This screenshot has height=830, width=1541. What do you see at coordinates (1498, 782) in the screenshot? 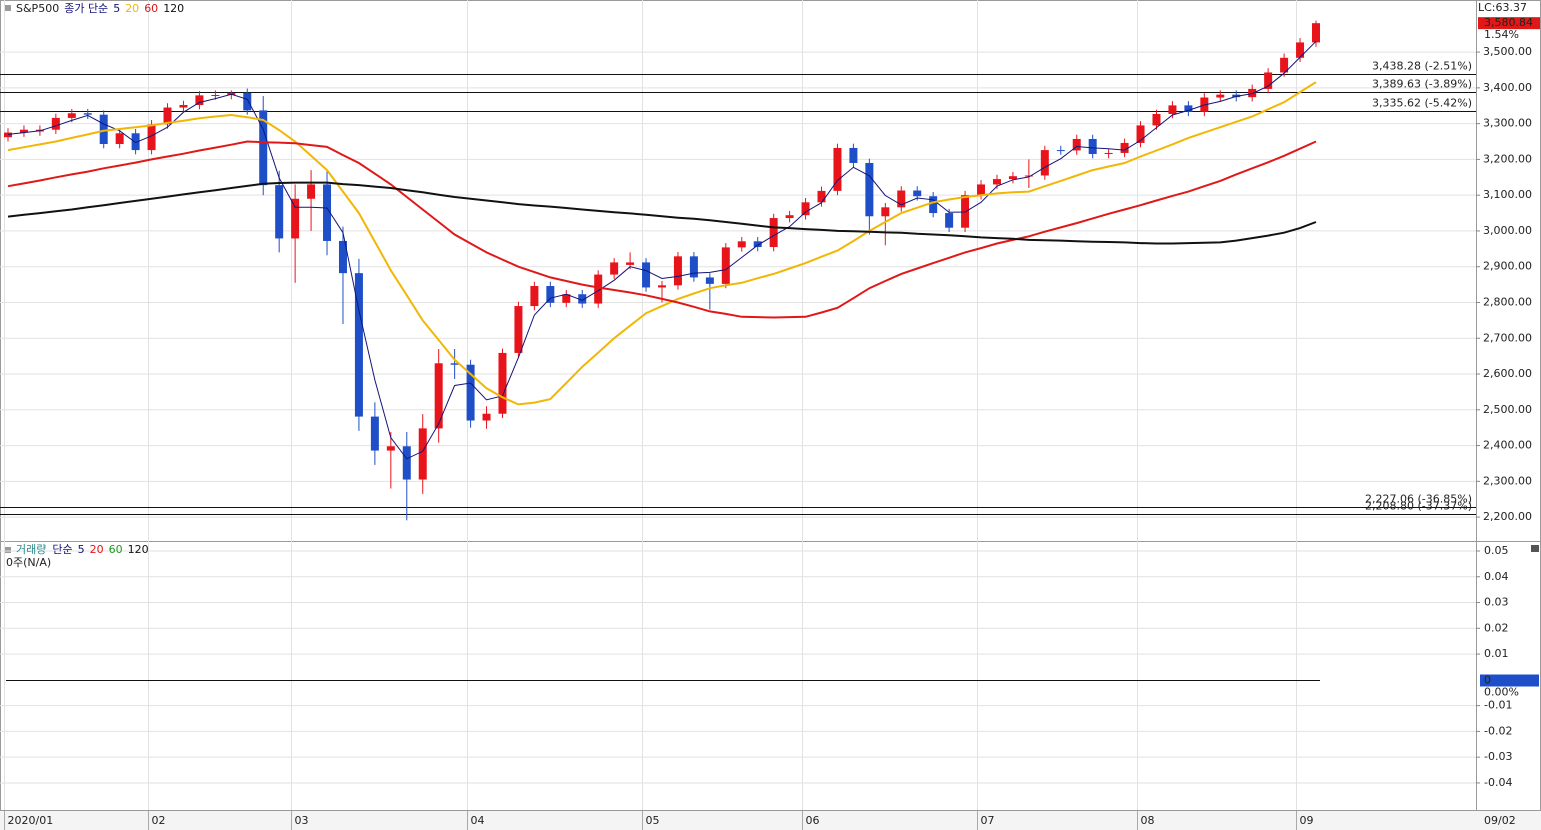
I see `y-tick-label: -0.04` at bounding box center [1498, 782].